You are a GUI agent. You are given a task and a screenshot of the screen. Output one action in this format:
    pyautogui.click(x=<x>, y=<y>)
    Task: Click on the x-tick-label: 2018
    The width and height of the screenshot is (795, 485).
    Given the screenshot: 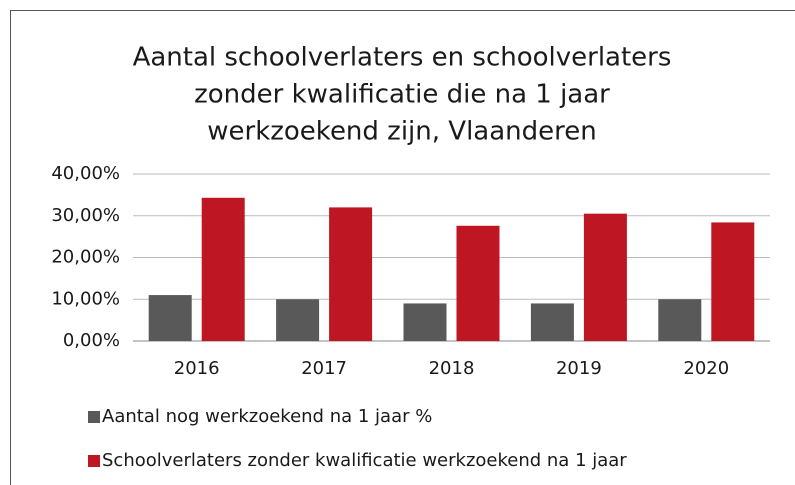 What is the action you would take?
    pyautogui.click(x=452, y=368)
    